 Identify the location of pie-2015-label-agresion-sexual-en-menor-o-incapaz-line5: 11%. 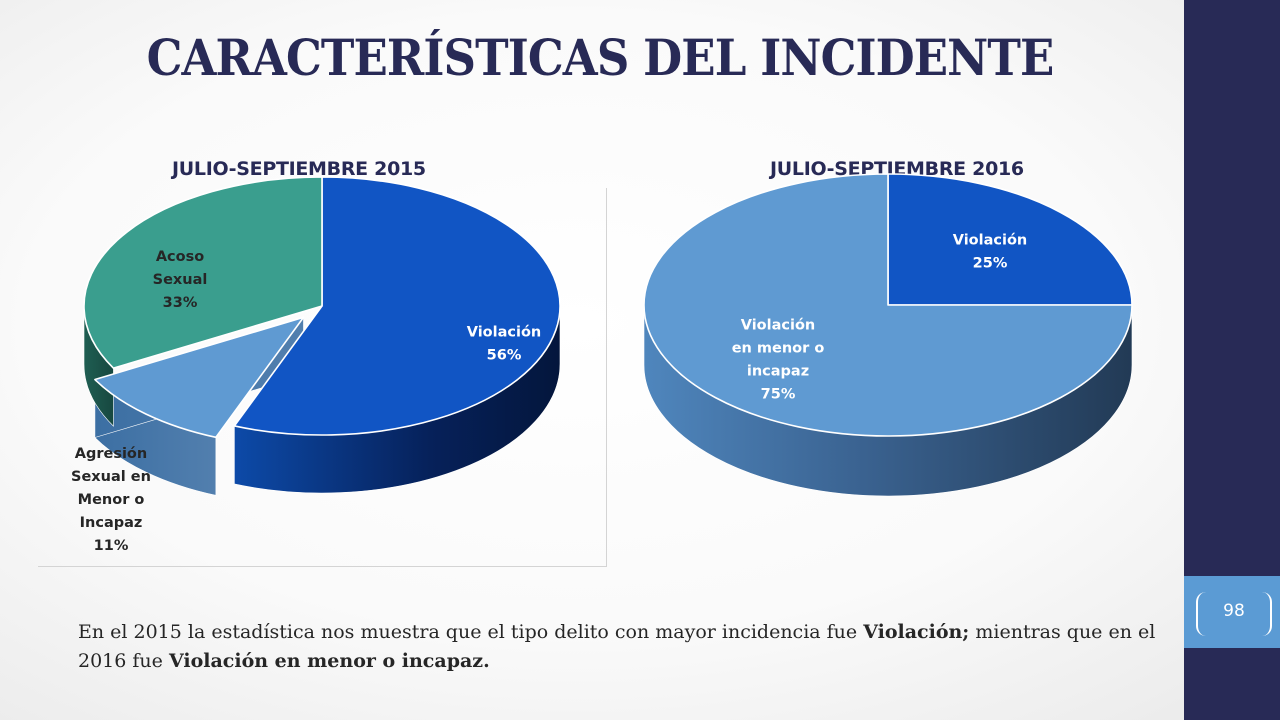
(111, 546).